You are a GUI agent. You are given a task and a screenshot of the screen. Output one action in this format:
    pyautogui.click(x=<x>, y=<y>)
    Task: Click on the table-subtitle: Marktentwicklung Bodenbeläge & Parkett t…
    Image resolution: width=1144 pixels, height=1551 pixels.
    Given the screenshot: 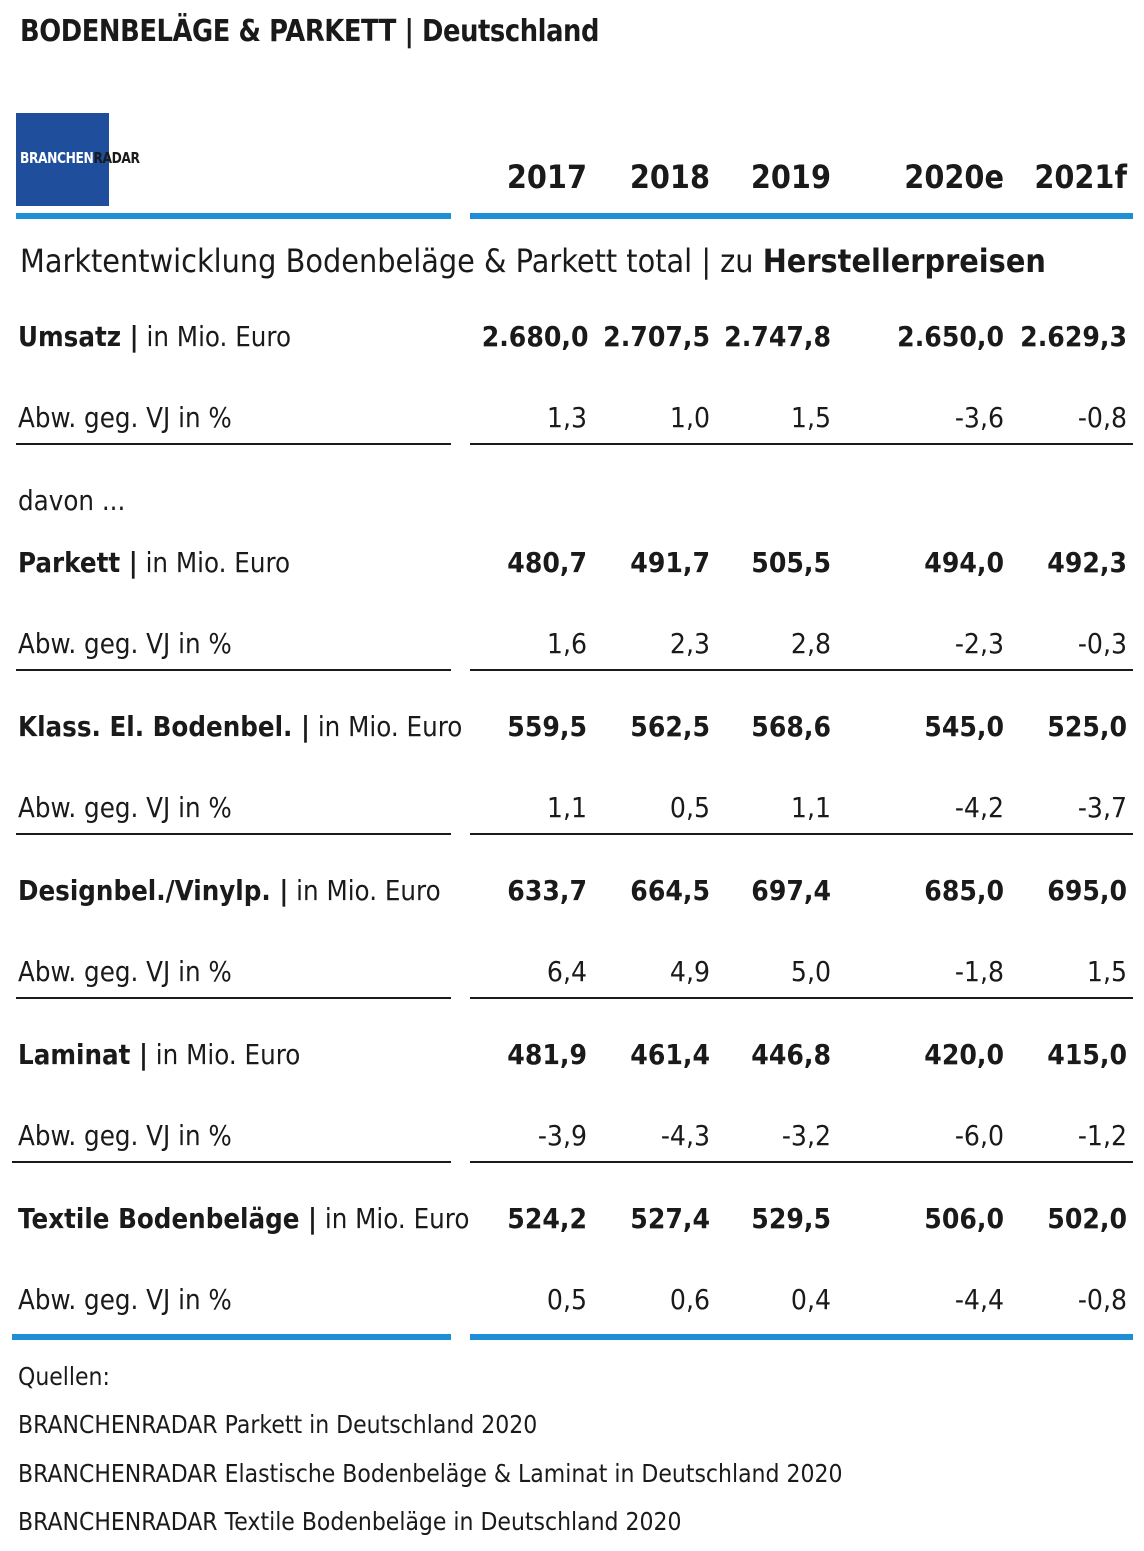 What is the action you would take?
    pyautogui.click(x=533, y=261)
    